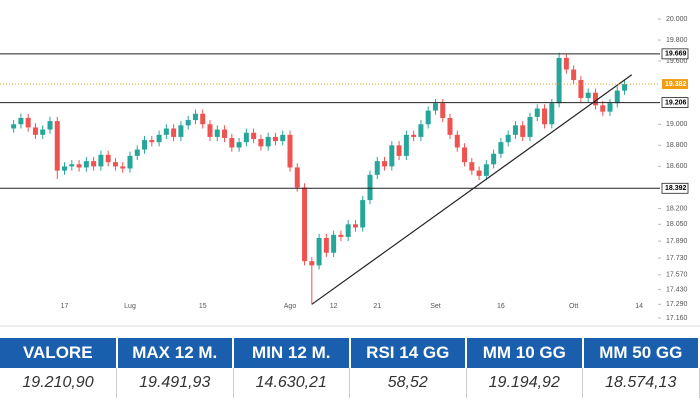 The width and height of the screenshot is (700, 400). What do you see at coordinates (59, 353) in the screenshot?
I see `header-cell: VALORE` at bounding box center [59, 353].